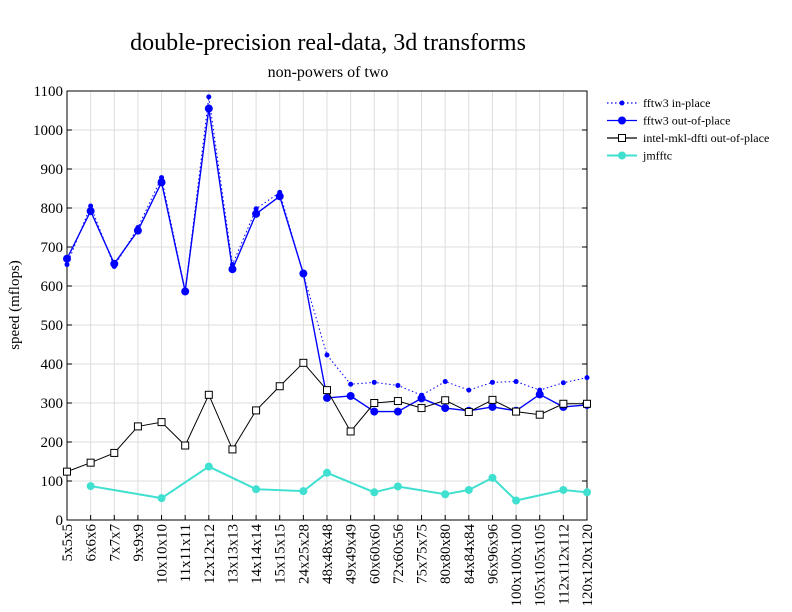 The width and height of the screenshot is (792, 612). I want to click on x-tick-label: 48x48x48, so click(328, 554).